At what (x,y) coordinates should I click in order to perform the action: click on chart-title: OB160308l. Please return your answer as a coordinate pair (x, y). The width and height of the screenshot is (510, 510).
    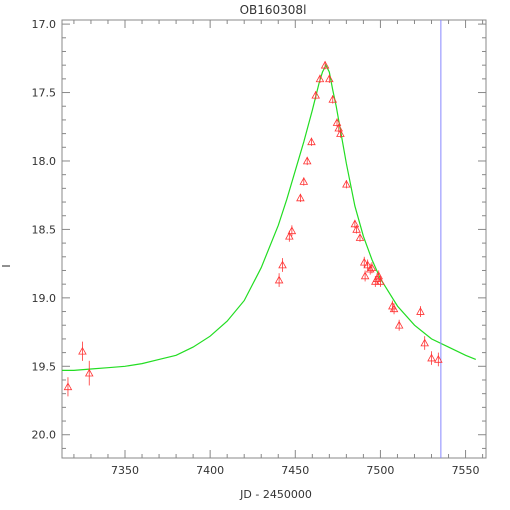
    Looking at the image, I should click on (273, 10).